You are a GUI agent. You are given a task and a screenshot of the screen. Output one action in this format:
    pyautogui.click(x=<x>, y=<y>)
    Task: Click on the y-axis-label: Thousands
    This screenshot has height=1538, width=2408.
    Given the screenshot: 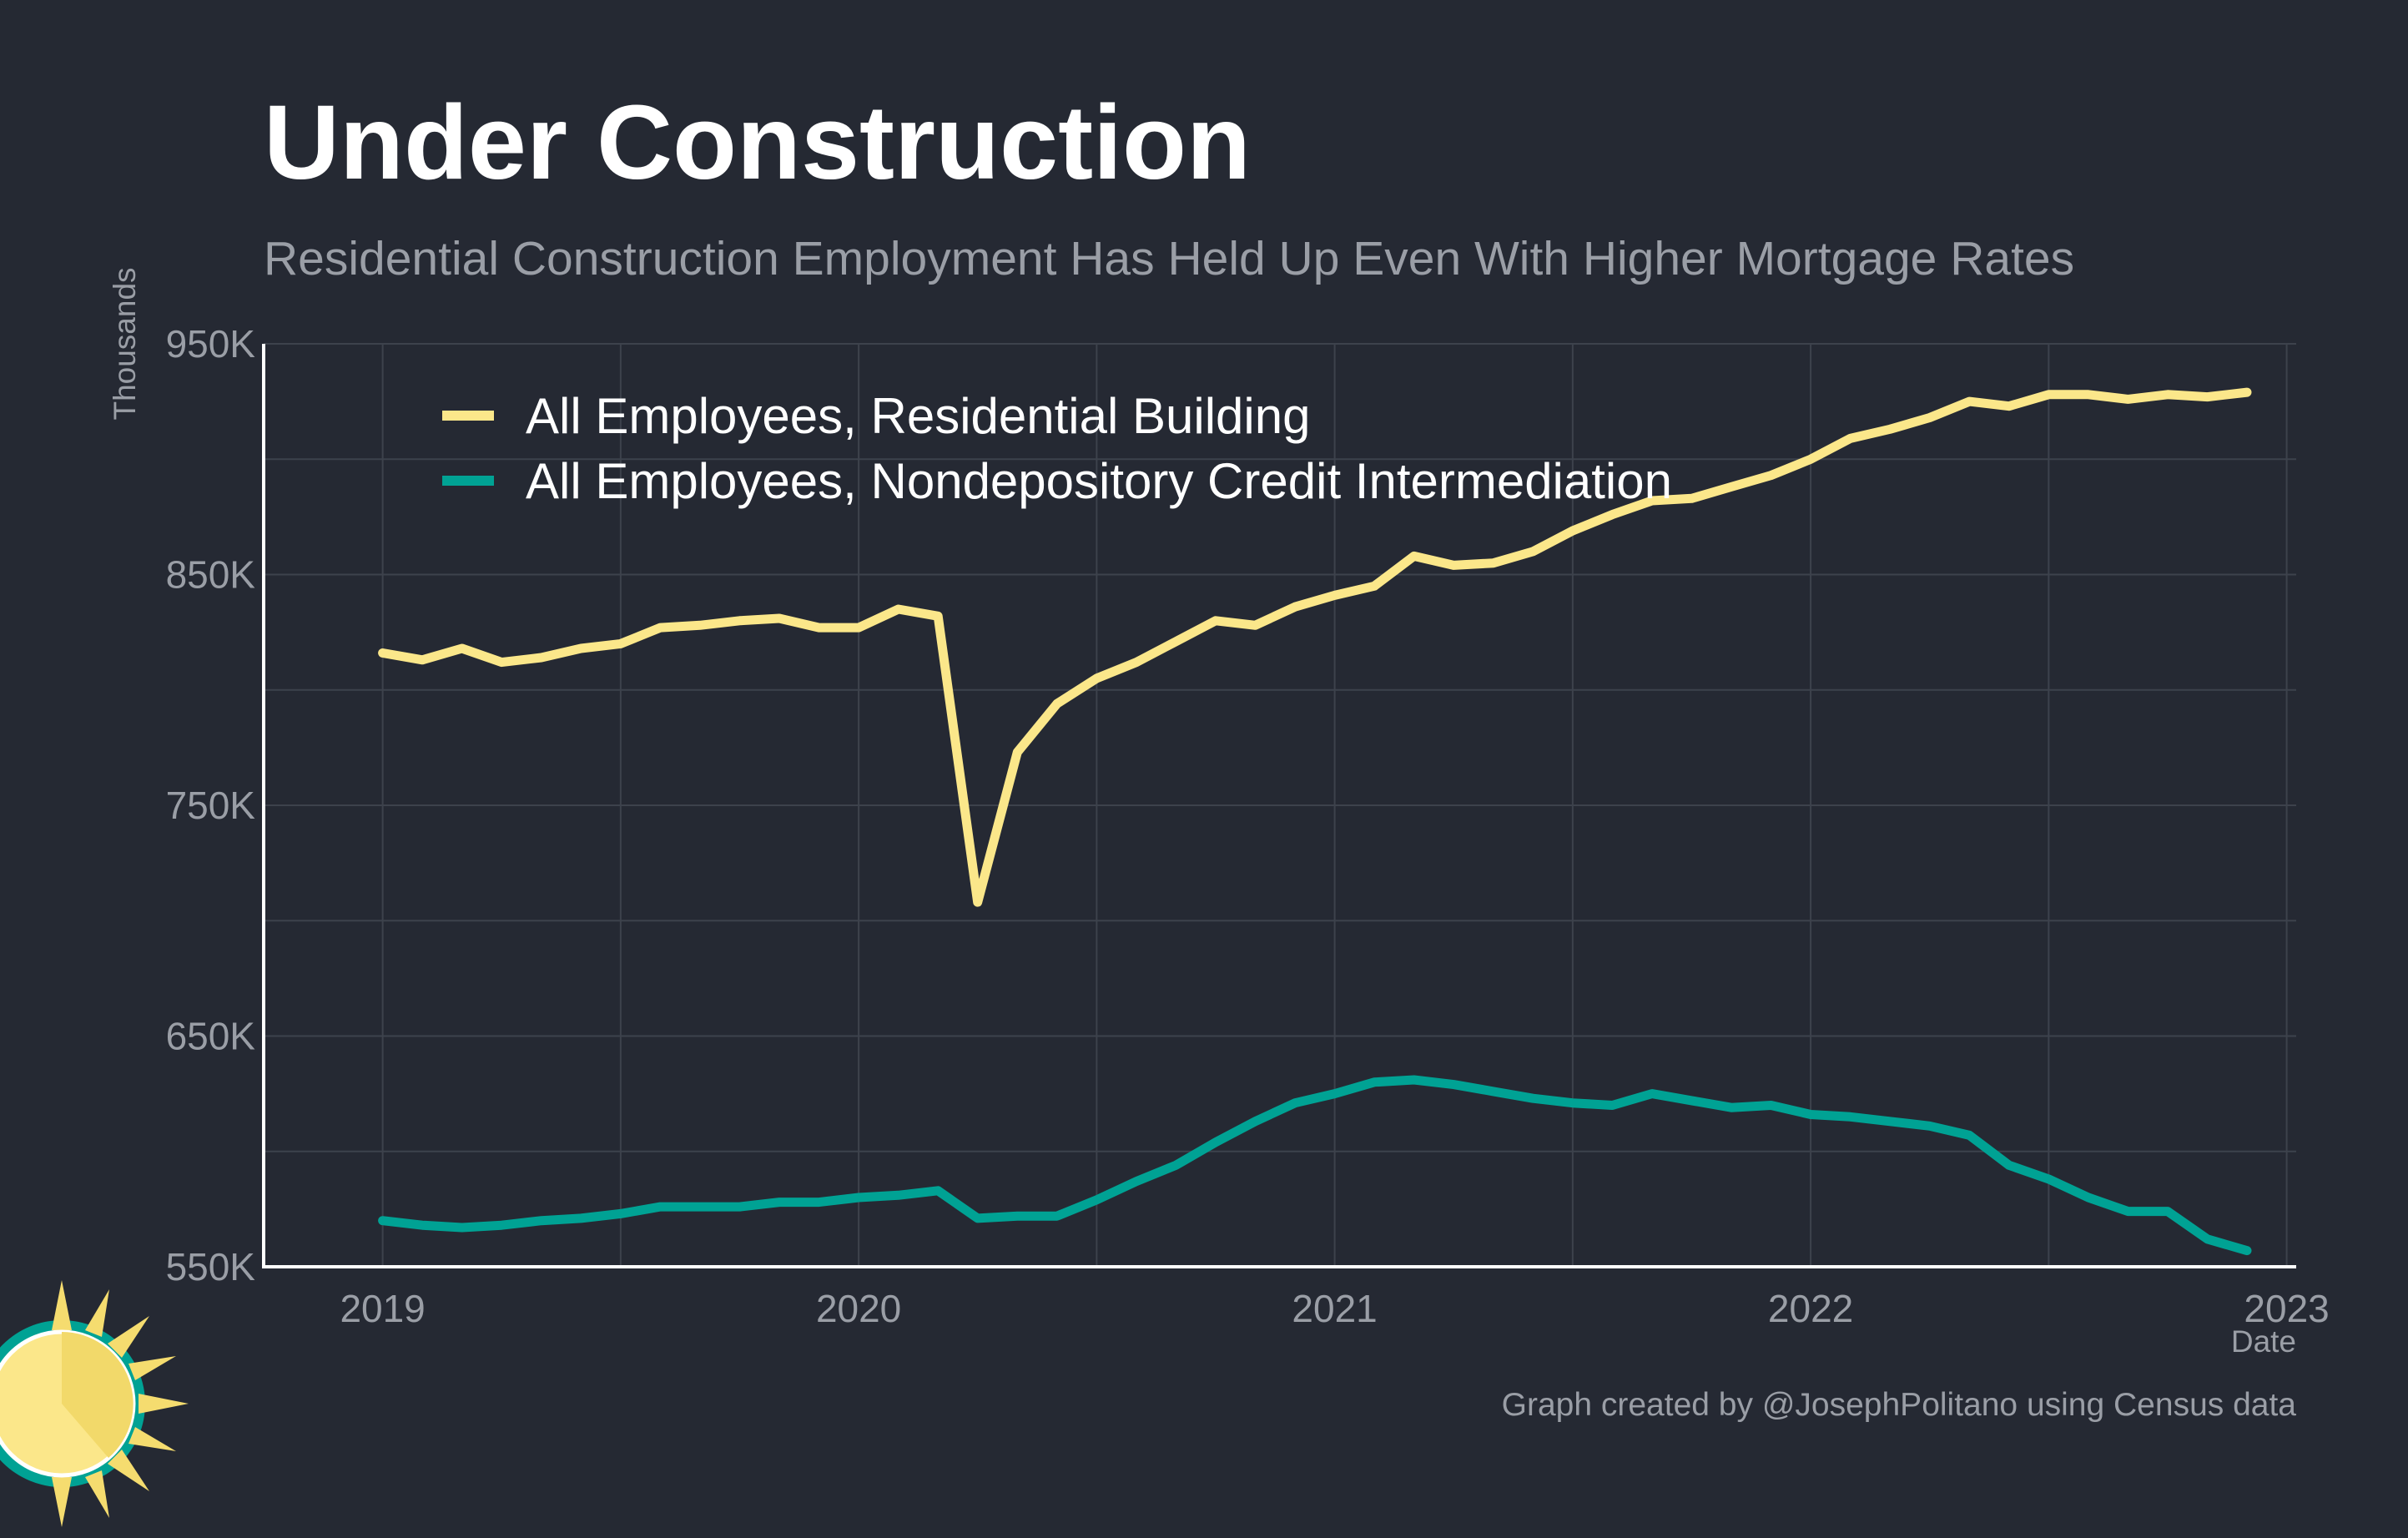 What is the action you would take?
    pyautogui.click(x=125, y=343)
    